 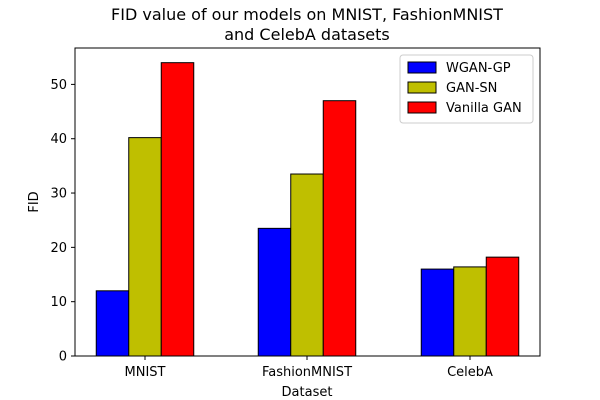 What do you see at coordinates (63, 357) in the screenshot?
I see `y-tick-label: 0` at bounding box center [63, 357].